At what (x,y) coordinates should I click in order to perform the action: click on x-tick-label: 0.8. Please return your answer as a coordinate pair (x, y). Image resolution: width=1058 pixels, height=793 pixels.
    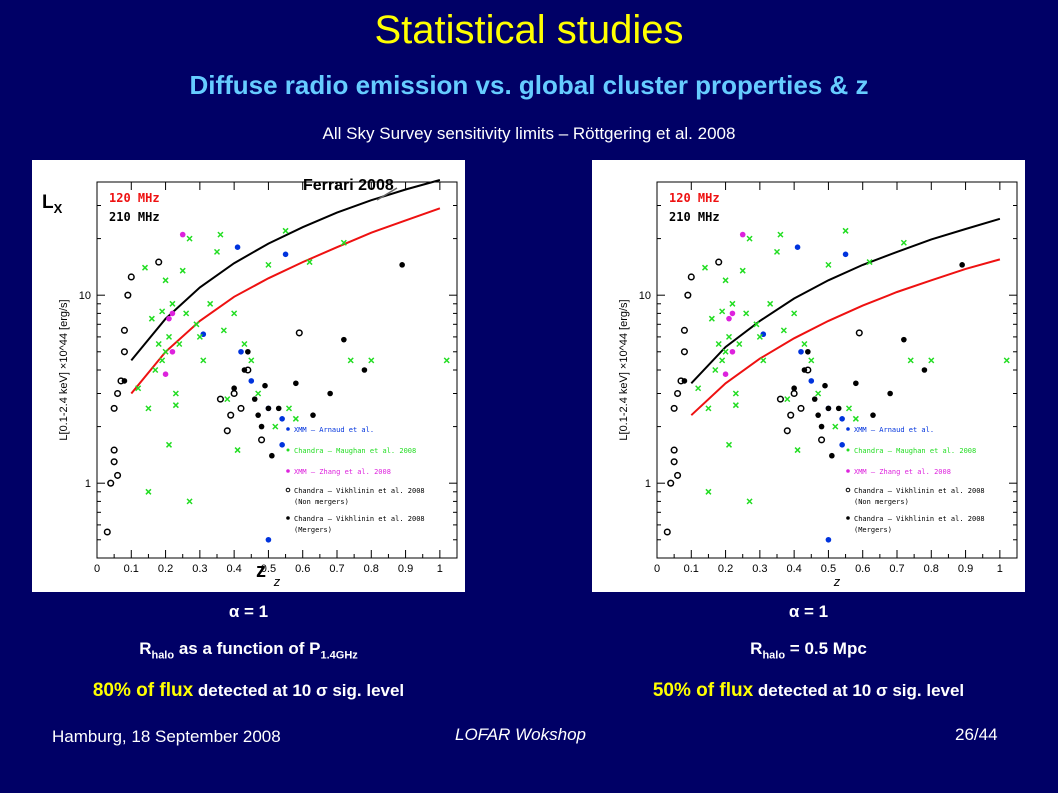
    Looking at the image, I should click on (371, 569).